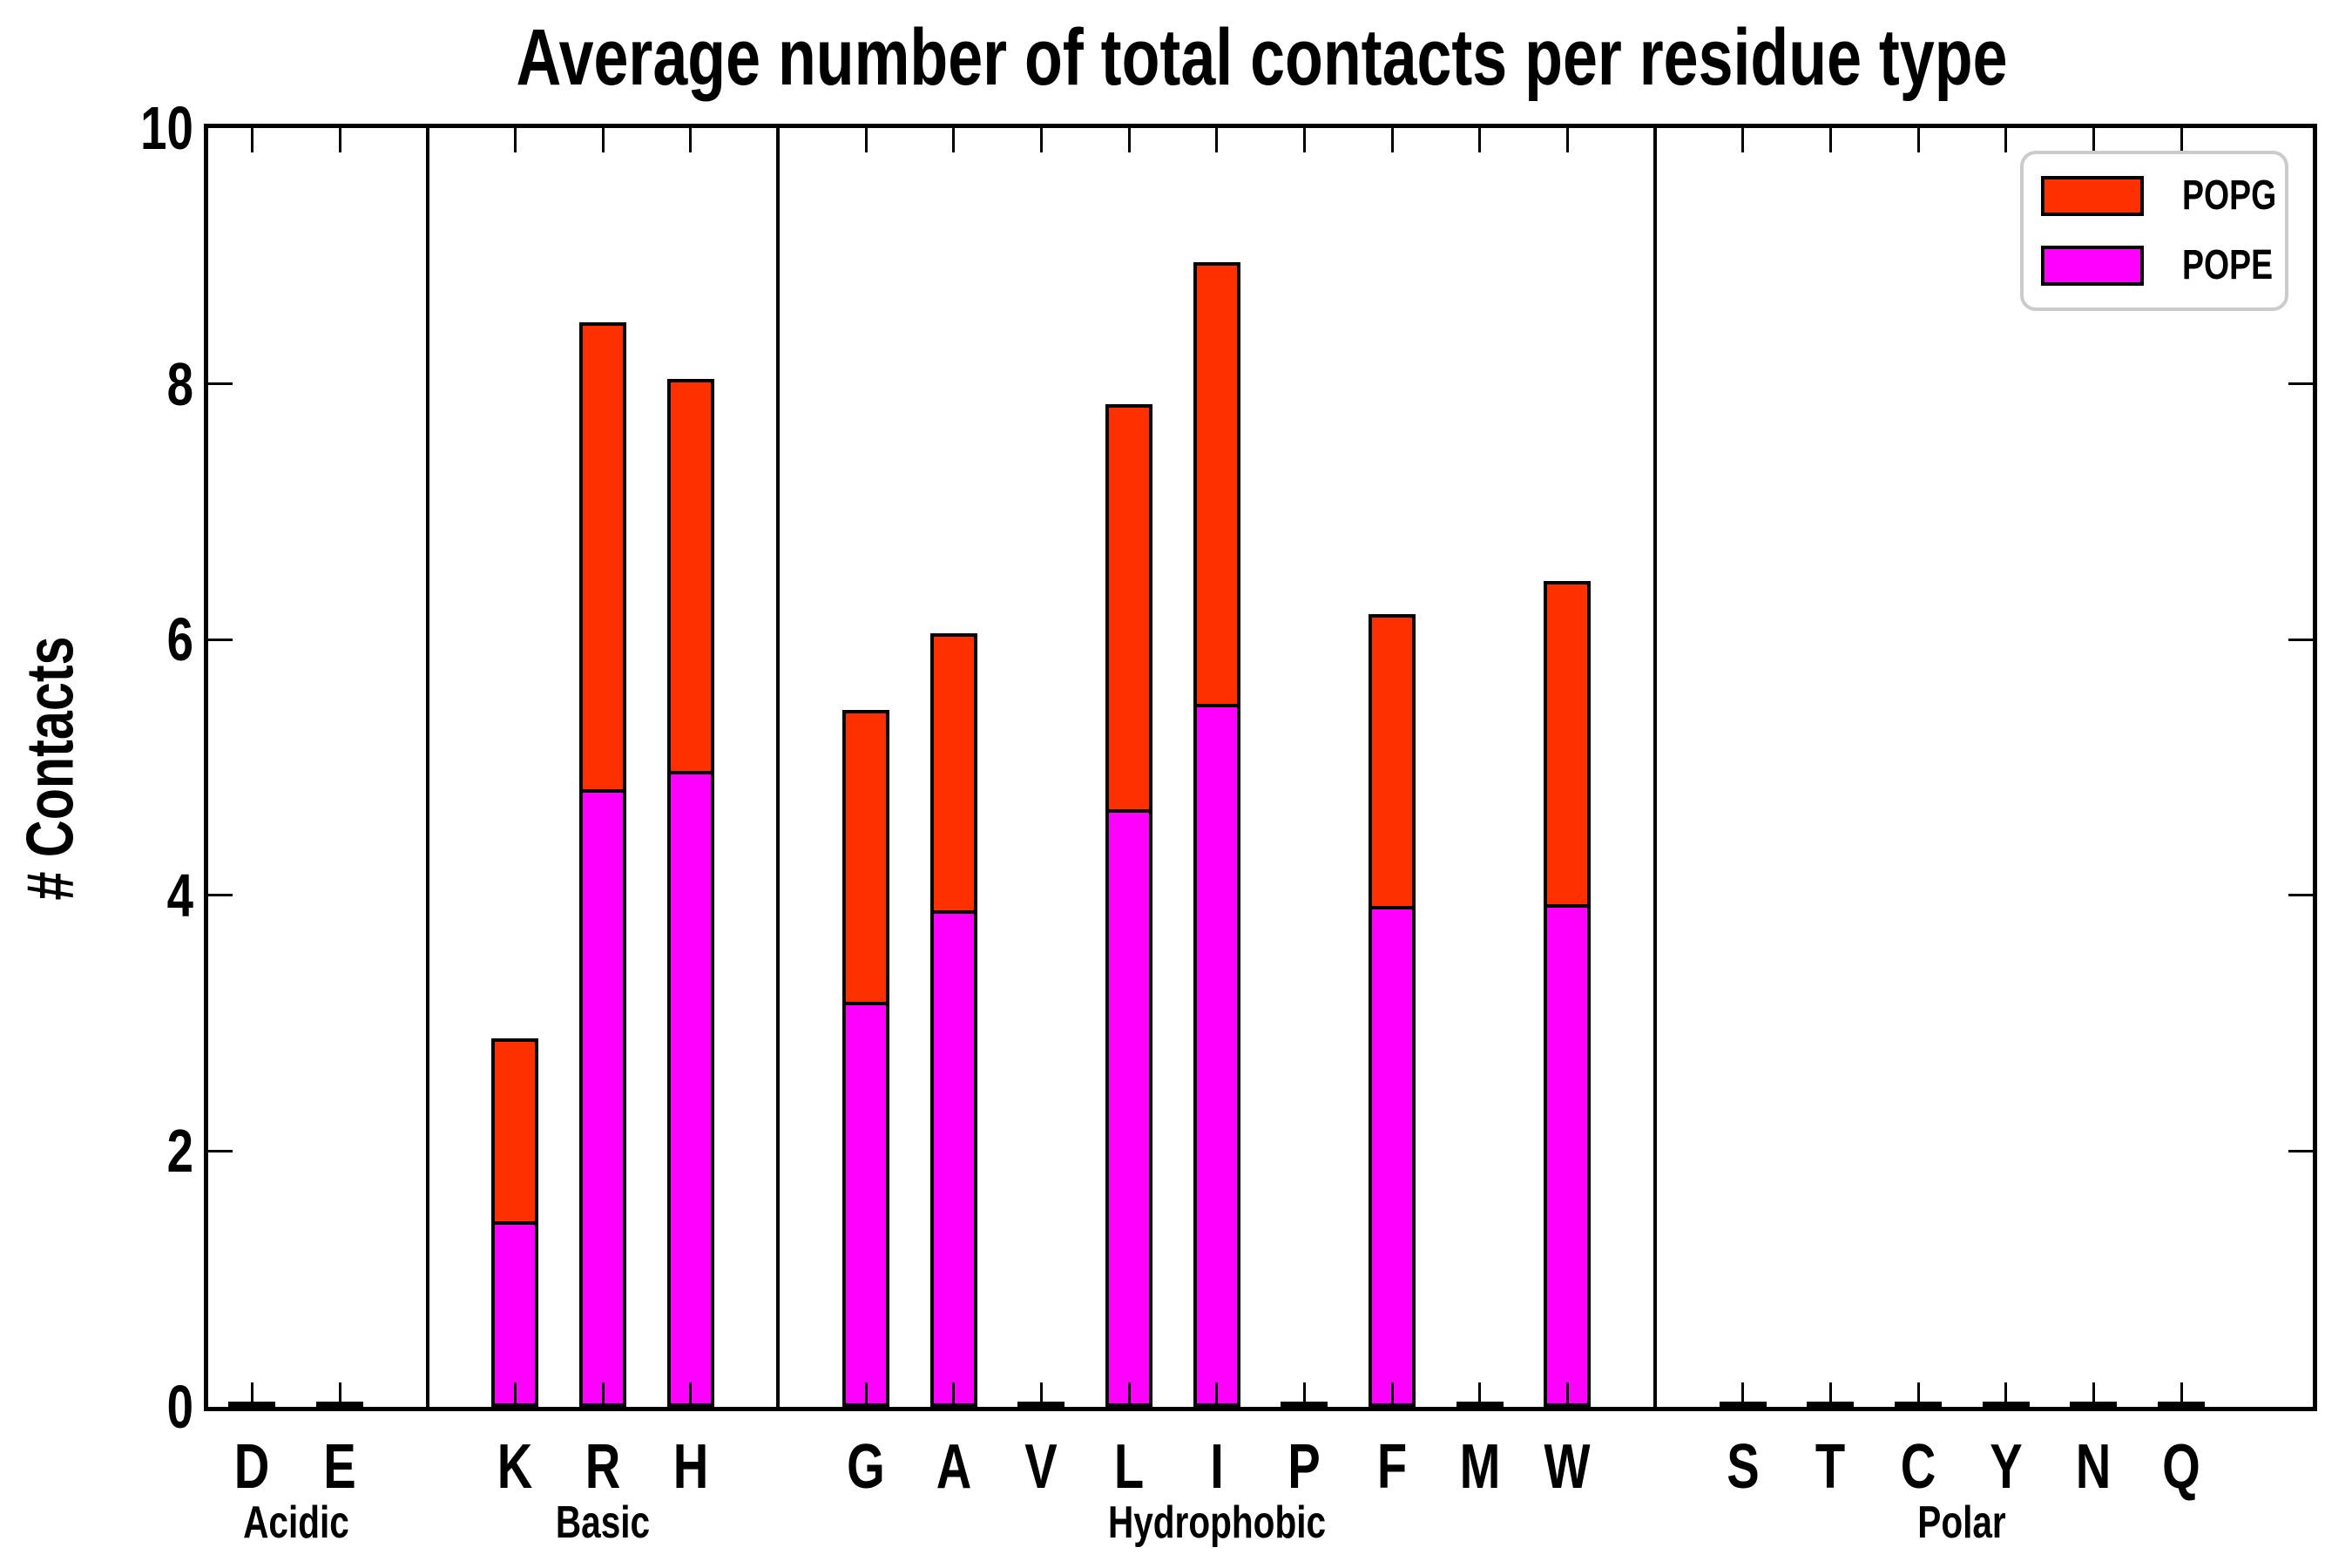 This screenshot has width=2352, height=1568. I want to click on y-tick-label-text: 0, so click(179, 1407).